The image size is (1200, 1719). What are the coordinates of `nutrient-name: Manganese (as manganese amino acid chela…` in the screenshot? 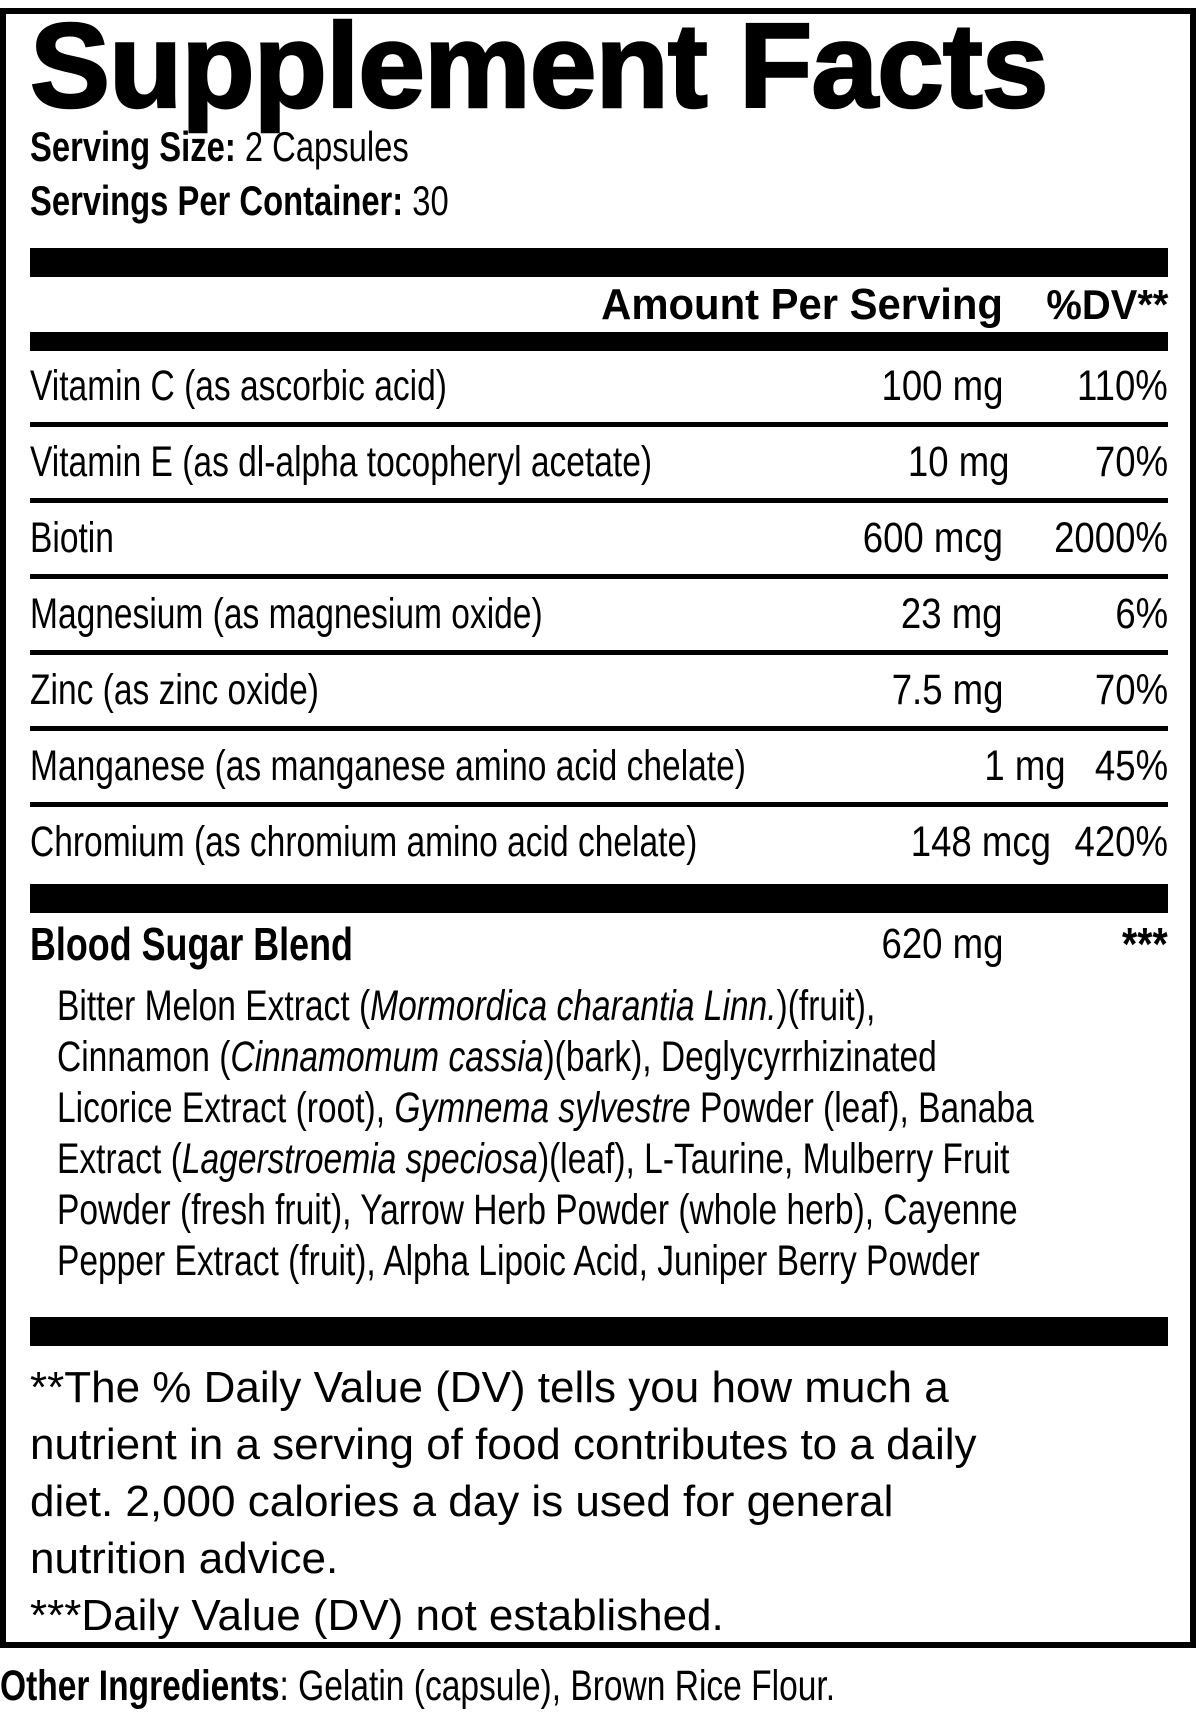 It's located at (388, 766).